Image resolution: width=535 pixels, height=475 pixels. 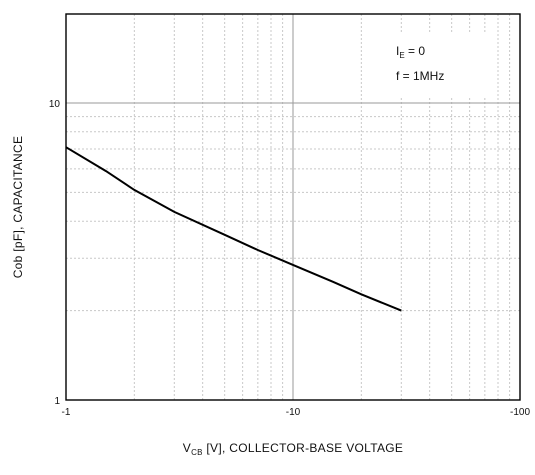 I want to click on annotation-frequency: f = 1MHz, so click(x=420, y=76).